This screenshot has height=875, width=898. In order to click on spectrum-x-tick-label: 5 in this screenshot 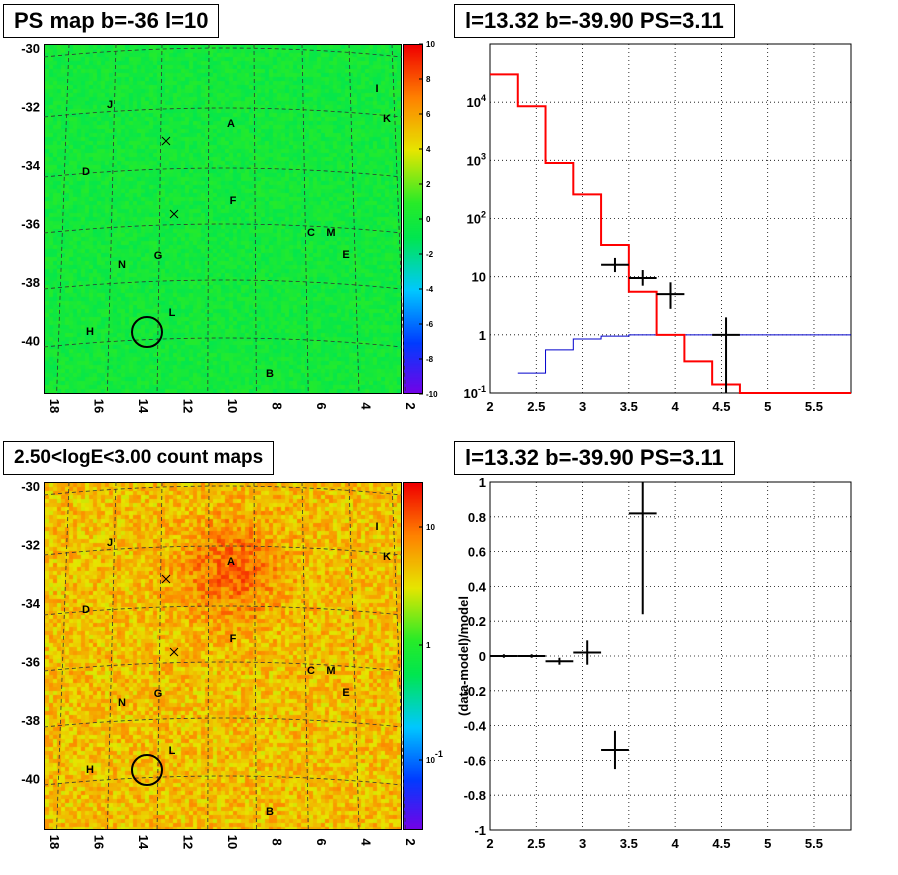, I will do `click(767, 406)`.